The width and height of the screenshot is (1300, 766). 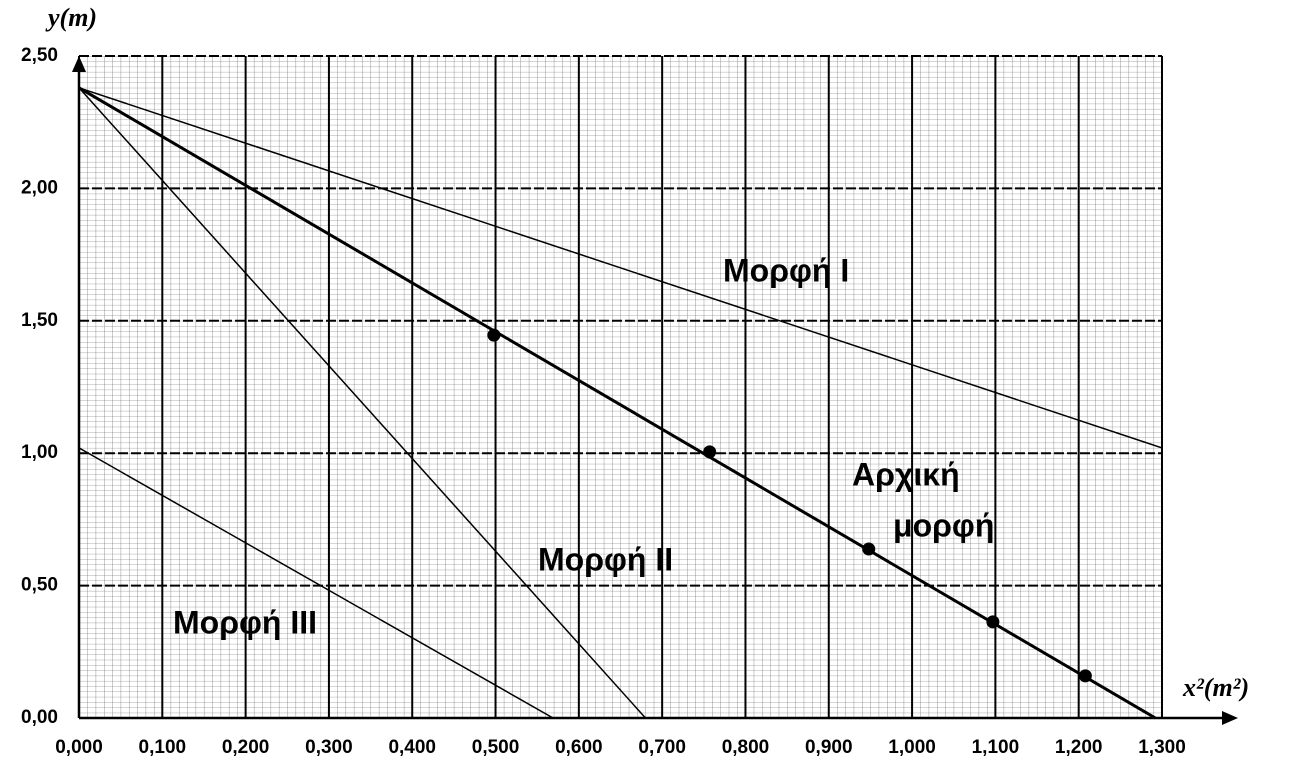 I want to click on x-tick-label: 0,600, so click(x=579, y=747).